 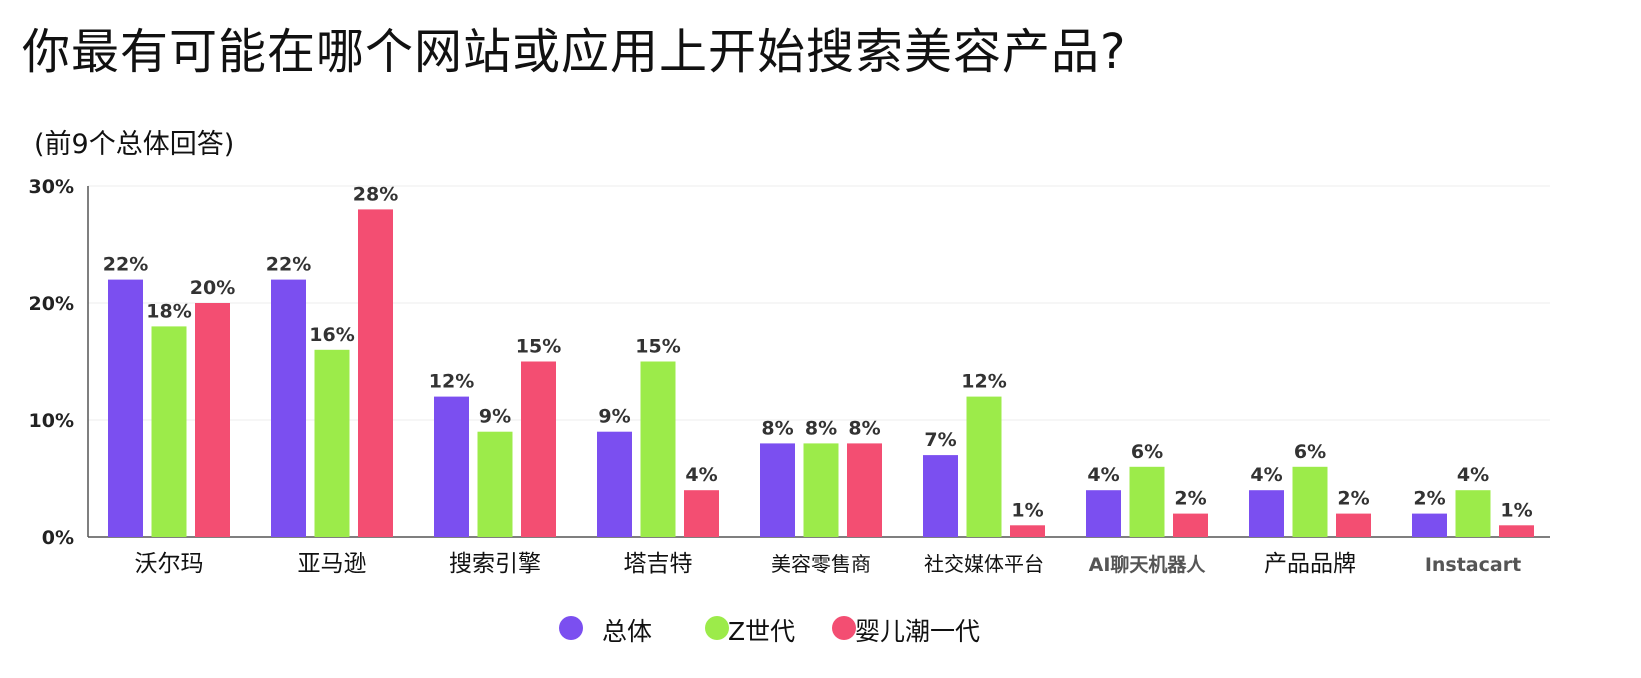 What do you see at coordinates (761, 631) in the screenshot?
I see `legend-label: Z世代` at bounding box center [761, 631].